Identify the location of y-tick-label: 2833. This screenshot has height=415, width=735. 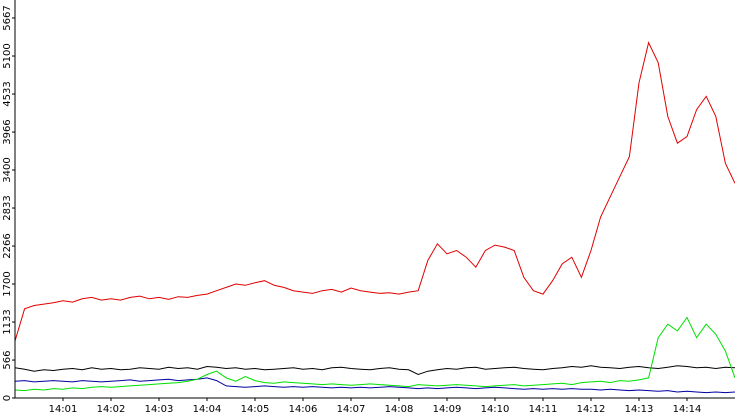
(7, 207).